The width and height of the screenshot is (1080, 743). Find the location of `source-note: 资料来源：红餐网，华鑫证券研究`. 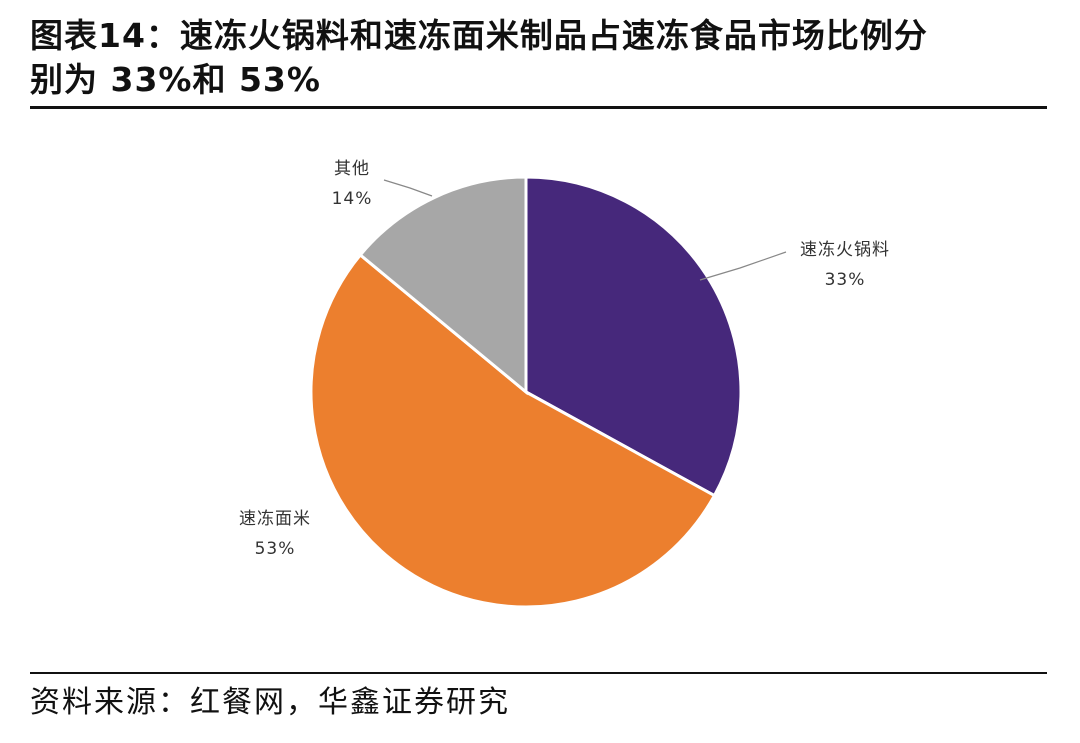

source-note: 资料来源：红餐网，华鑫证券研究 is located at coordinates (270, 702).